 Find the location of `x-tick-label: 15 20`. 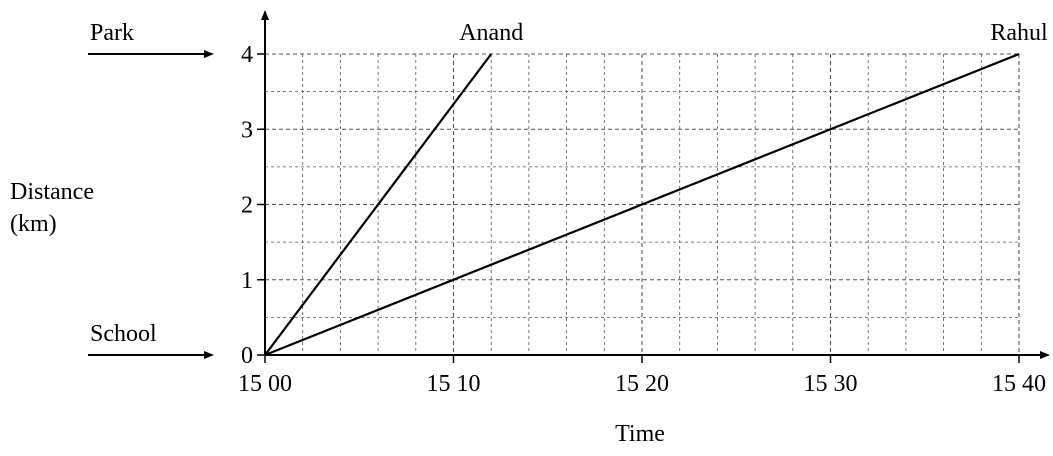

x-tick-label: 15 20 is located at coordinates (642, 384).